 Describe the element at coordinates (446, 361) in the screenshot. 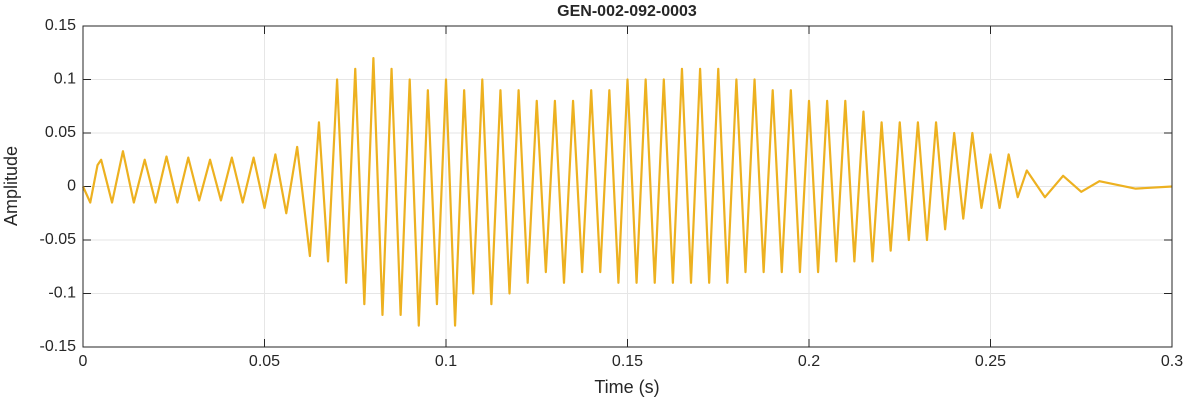

I see `x-tick-label: 0.1` at that location.